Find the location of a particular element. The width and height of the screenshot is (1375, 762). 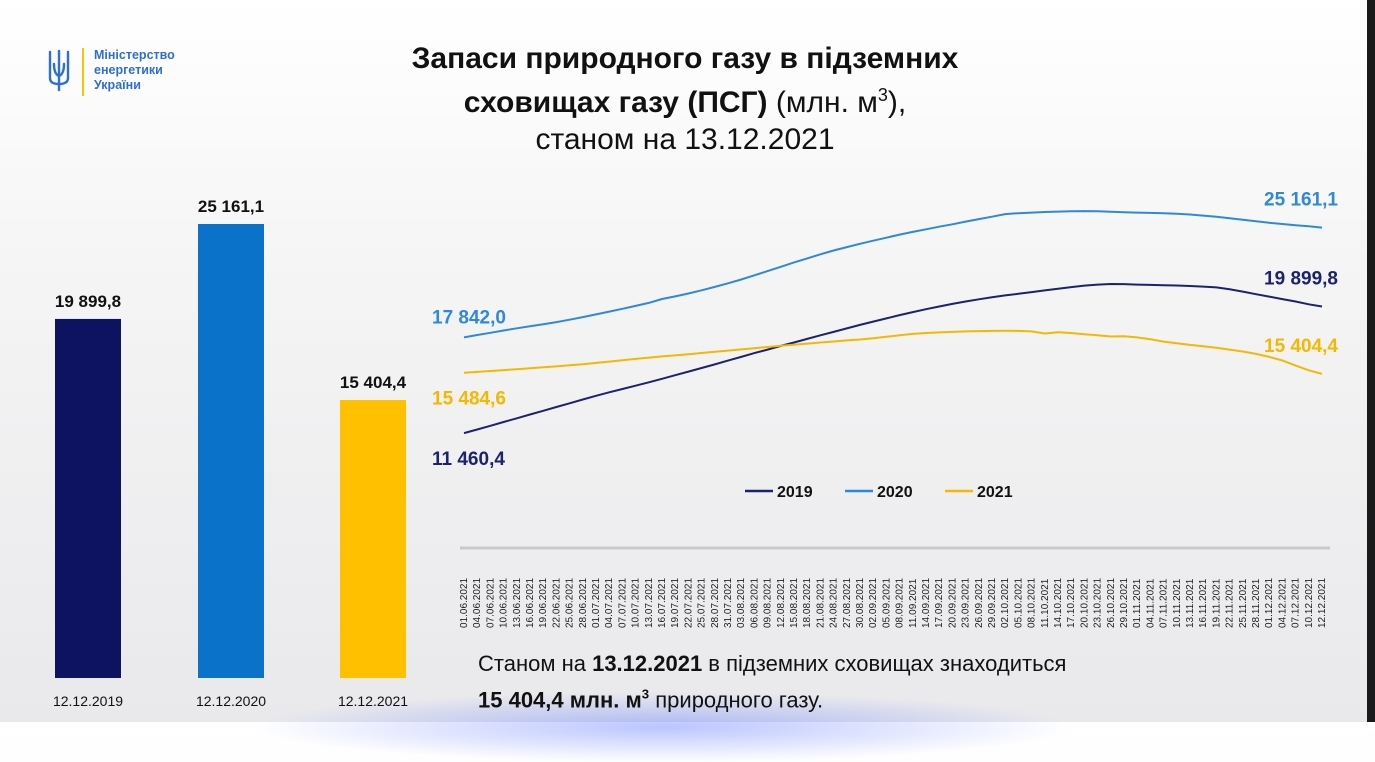

x-tick-label: 26.10.2021 is located at coordinates (1111, 603).